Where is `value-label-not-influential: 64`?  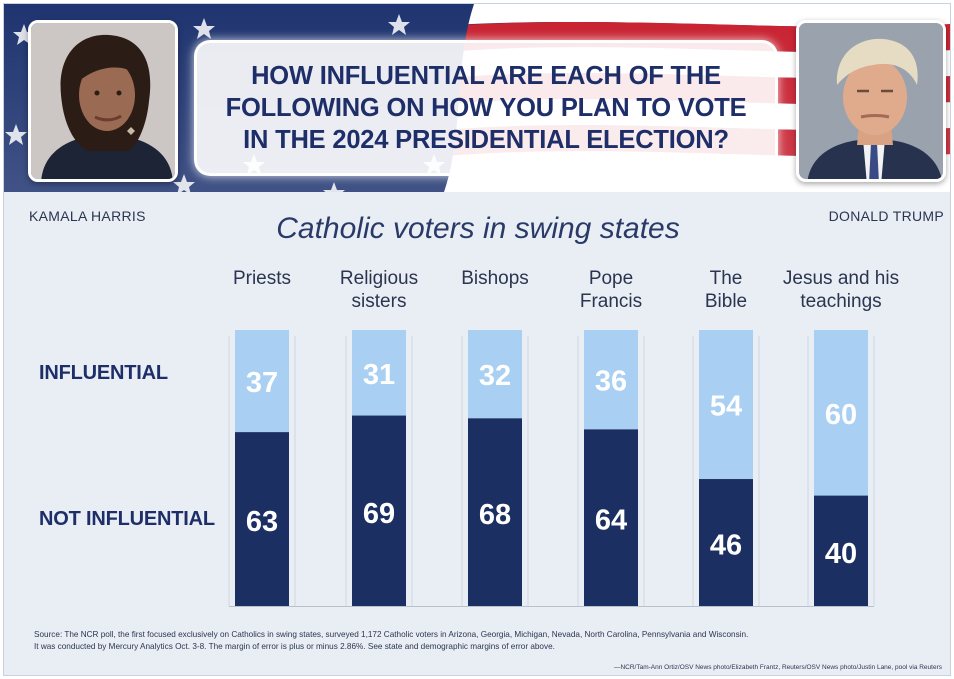 value-label-not-influential: 64 is located at coordinates (611, 521).